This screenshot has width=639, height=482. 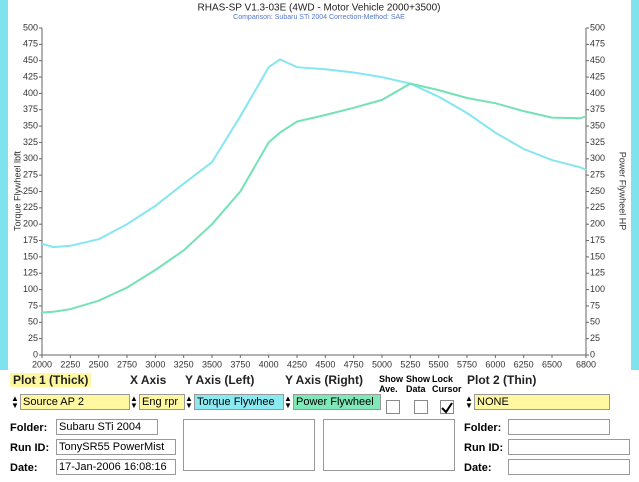 What do you see at coordinates (33, 322) in the screenshot?
I see `y-tick-label: 50` at bounding box center [33, 322].